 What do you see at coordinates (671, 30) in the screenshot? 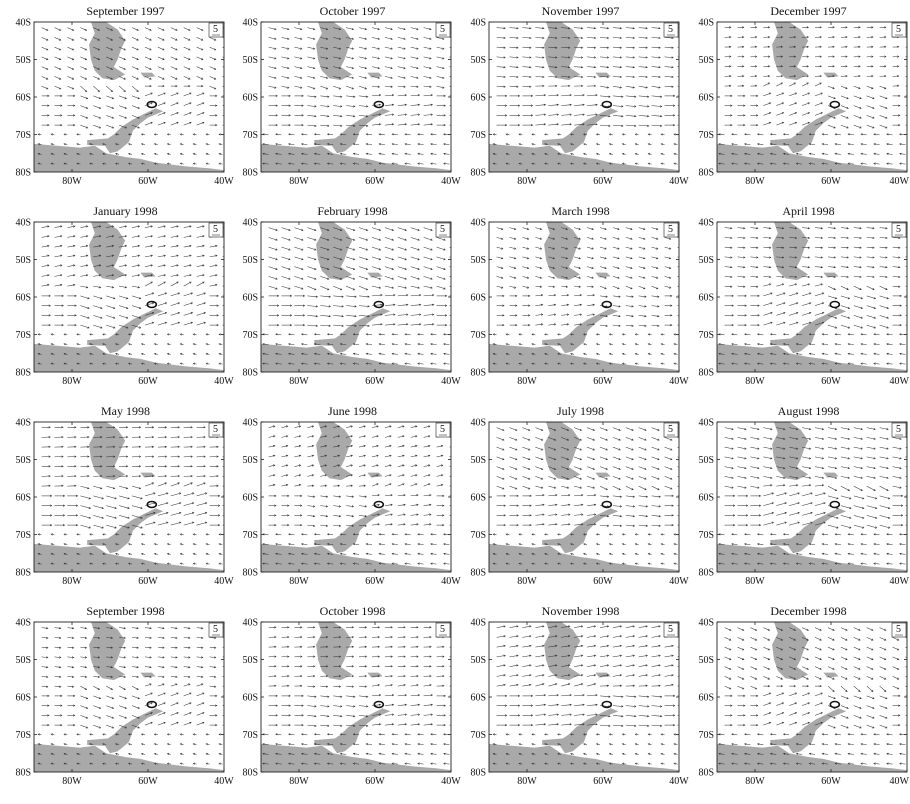
I see `reference-key-box` at bounding box center [671, 30].